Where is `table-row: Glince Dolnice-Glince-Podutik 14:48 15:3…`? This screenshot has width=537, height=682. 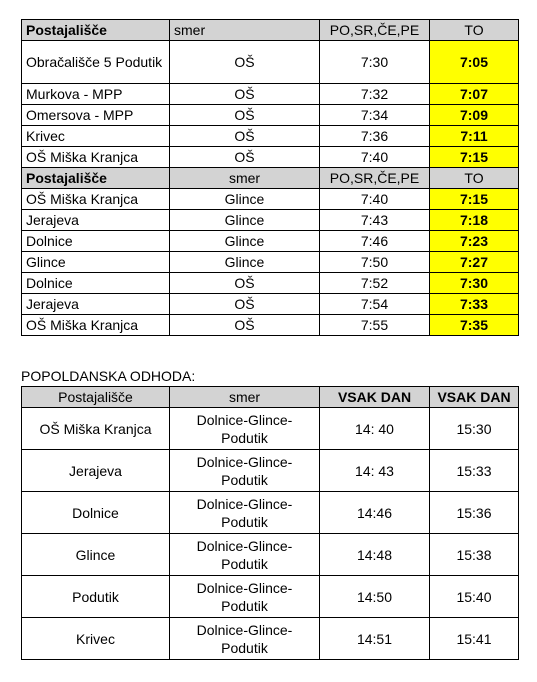
table-row: Glince Dolnice-Glince-Podutik 14:48 15:3… is located at coordinates (270, 554).